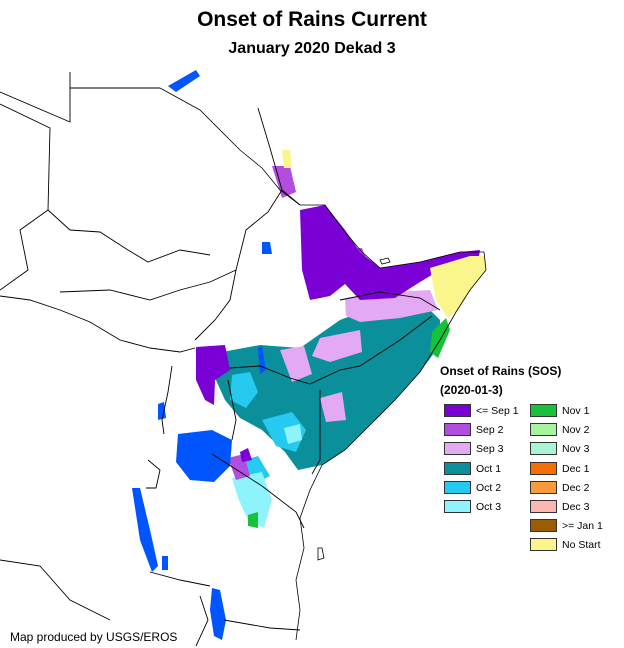 This screenshot has width=624, height=648. Describe the element at coordinates (287, 159) in the screenshot. I see `zone-nostart-b` at that location.